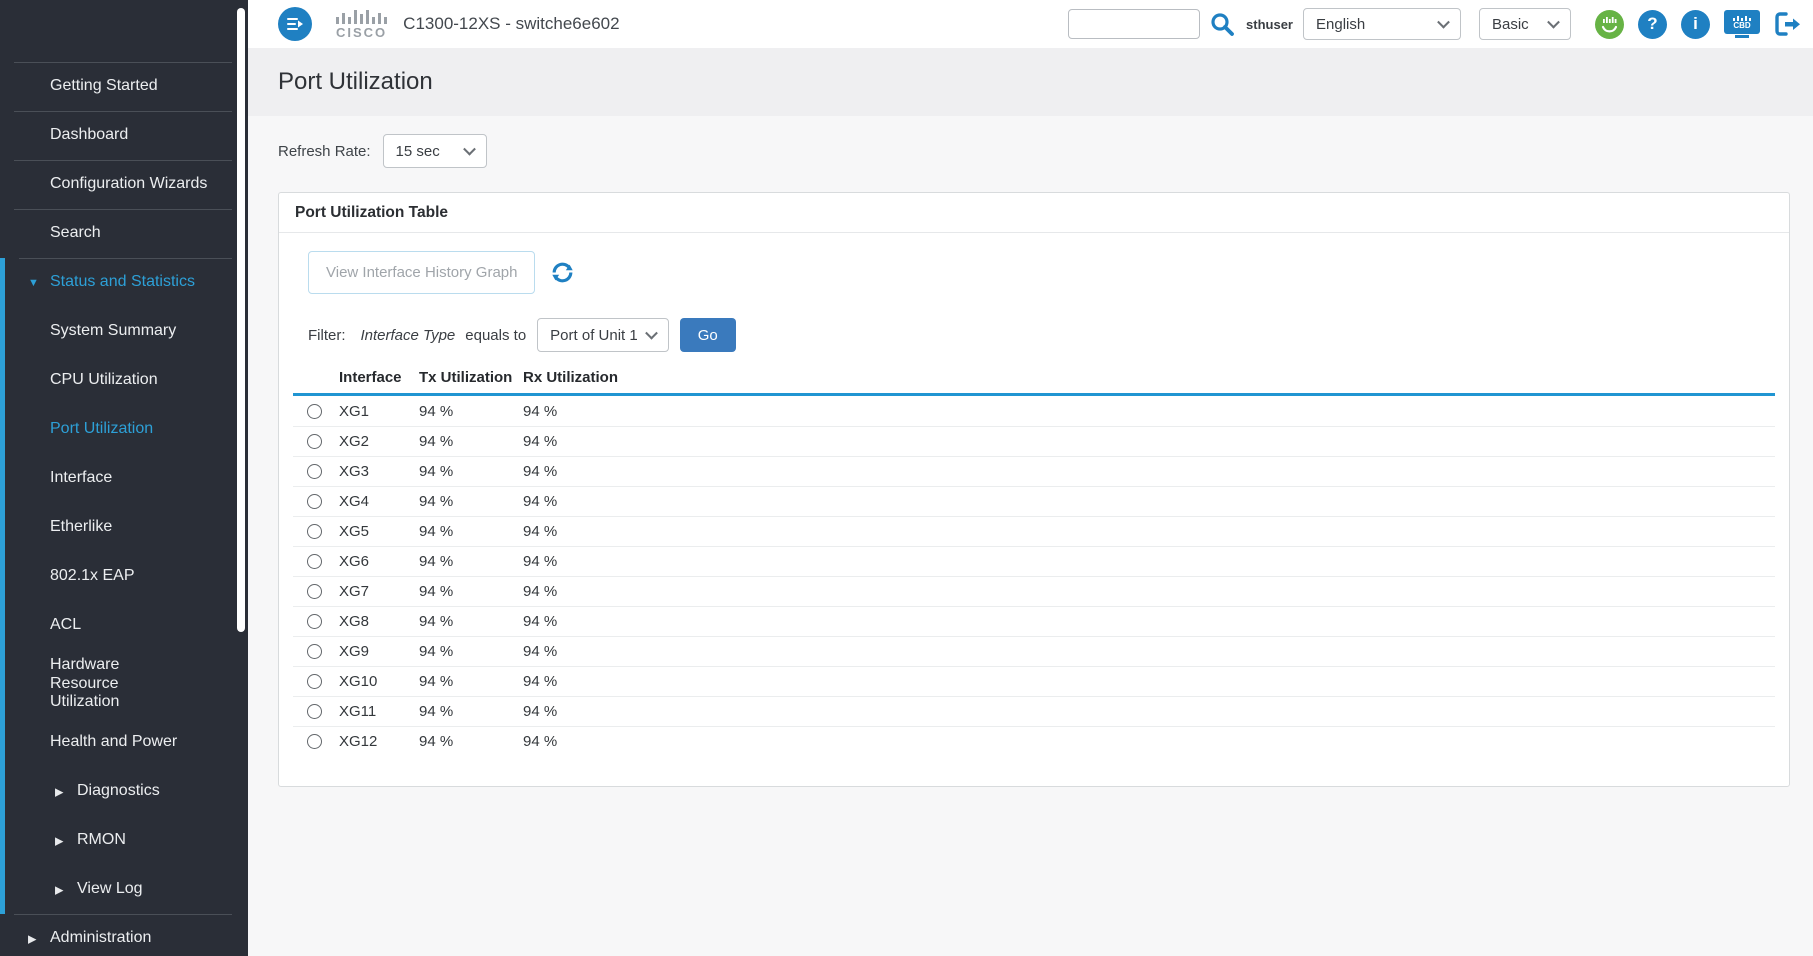  I want to click on sidebar-item-system-summary: System Summary, so click(126, 331).